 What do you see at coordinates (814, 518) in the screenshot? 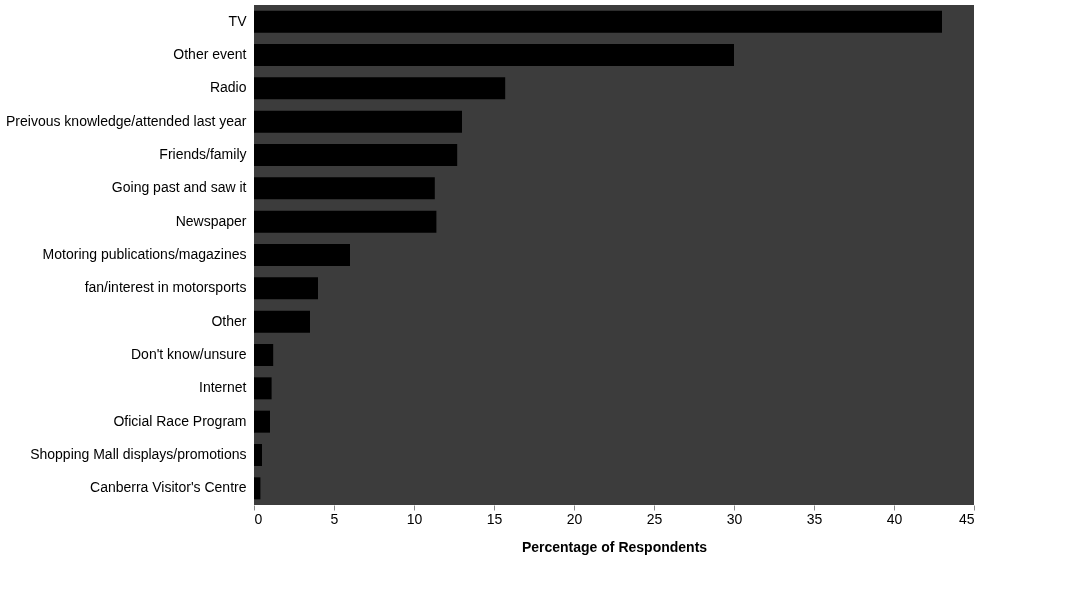
I see `x-tick-label: 35` at bounding box center [814, 518].